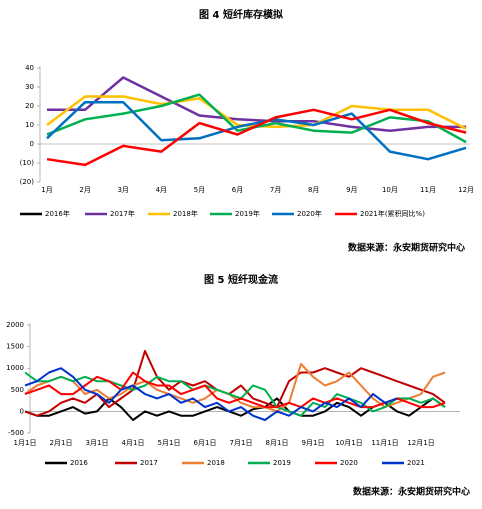 The image size is (482, 509). What do you see at coordinates (420, 443) in the screenshot?
I see `x-tick-label: 12月1日` at bounding box center [420, 443].